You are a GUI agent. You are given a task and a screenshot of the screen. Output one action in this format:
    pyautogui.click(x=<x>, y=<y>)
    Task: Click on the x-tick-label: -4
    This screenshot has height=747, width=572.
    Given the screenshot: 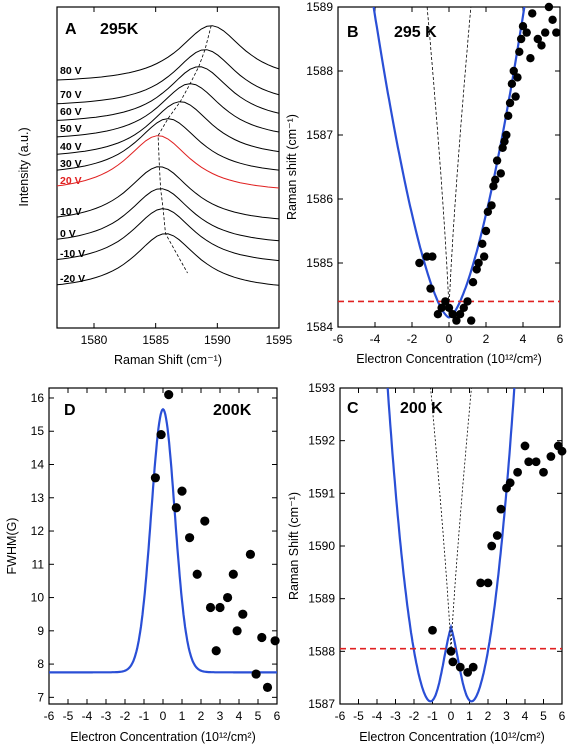 What is the action you would take?
    pyautogui.click(x=377, y=716)
    